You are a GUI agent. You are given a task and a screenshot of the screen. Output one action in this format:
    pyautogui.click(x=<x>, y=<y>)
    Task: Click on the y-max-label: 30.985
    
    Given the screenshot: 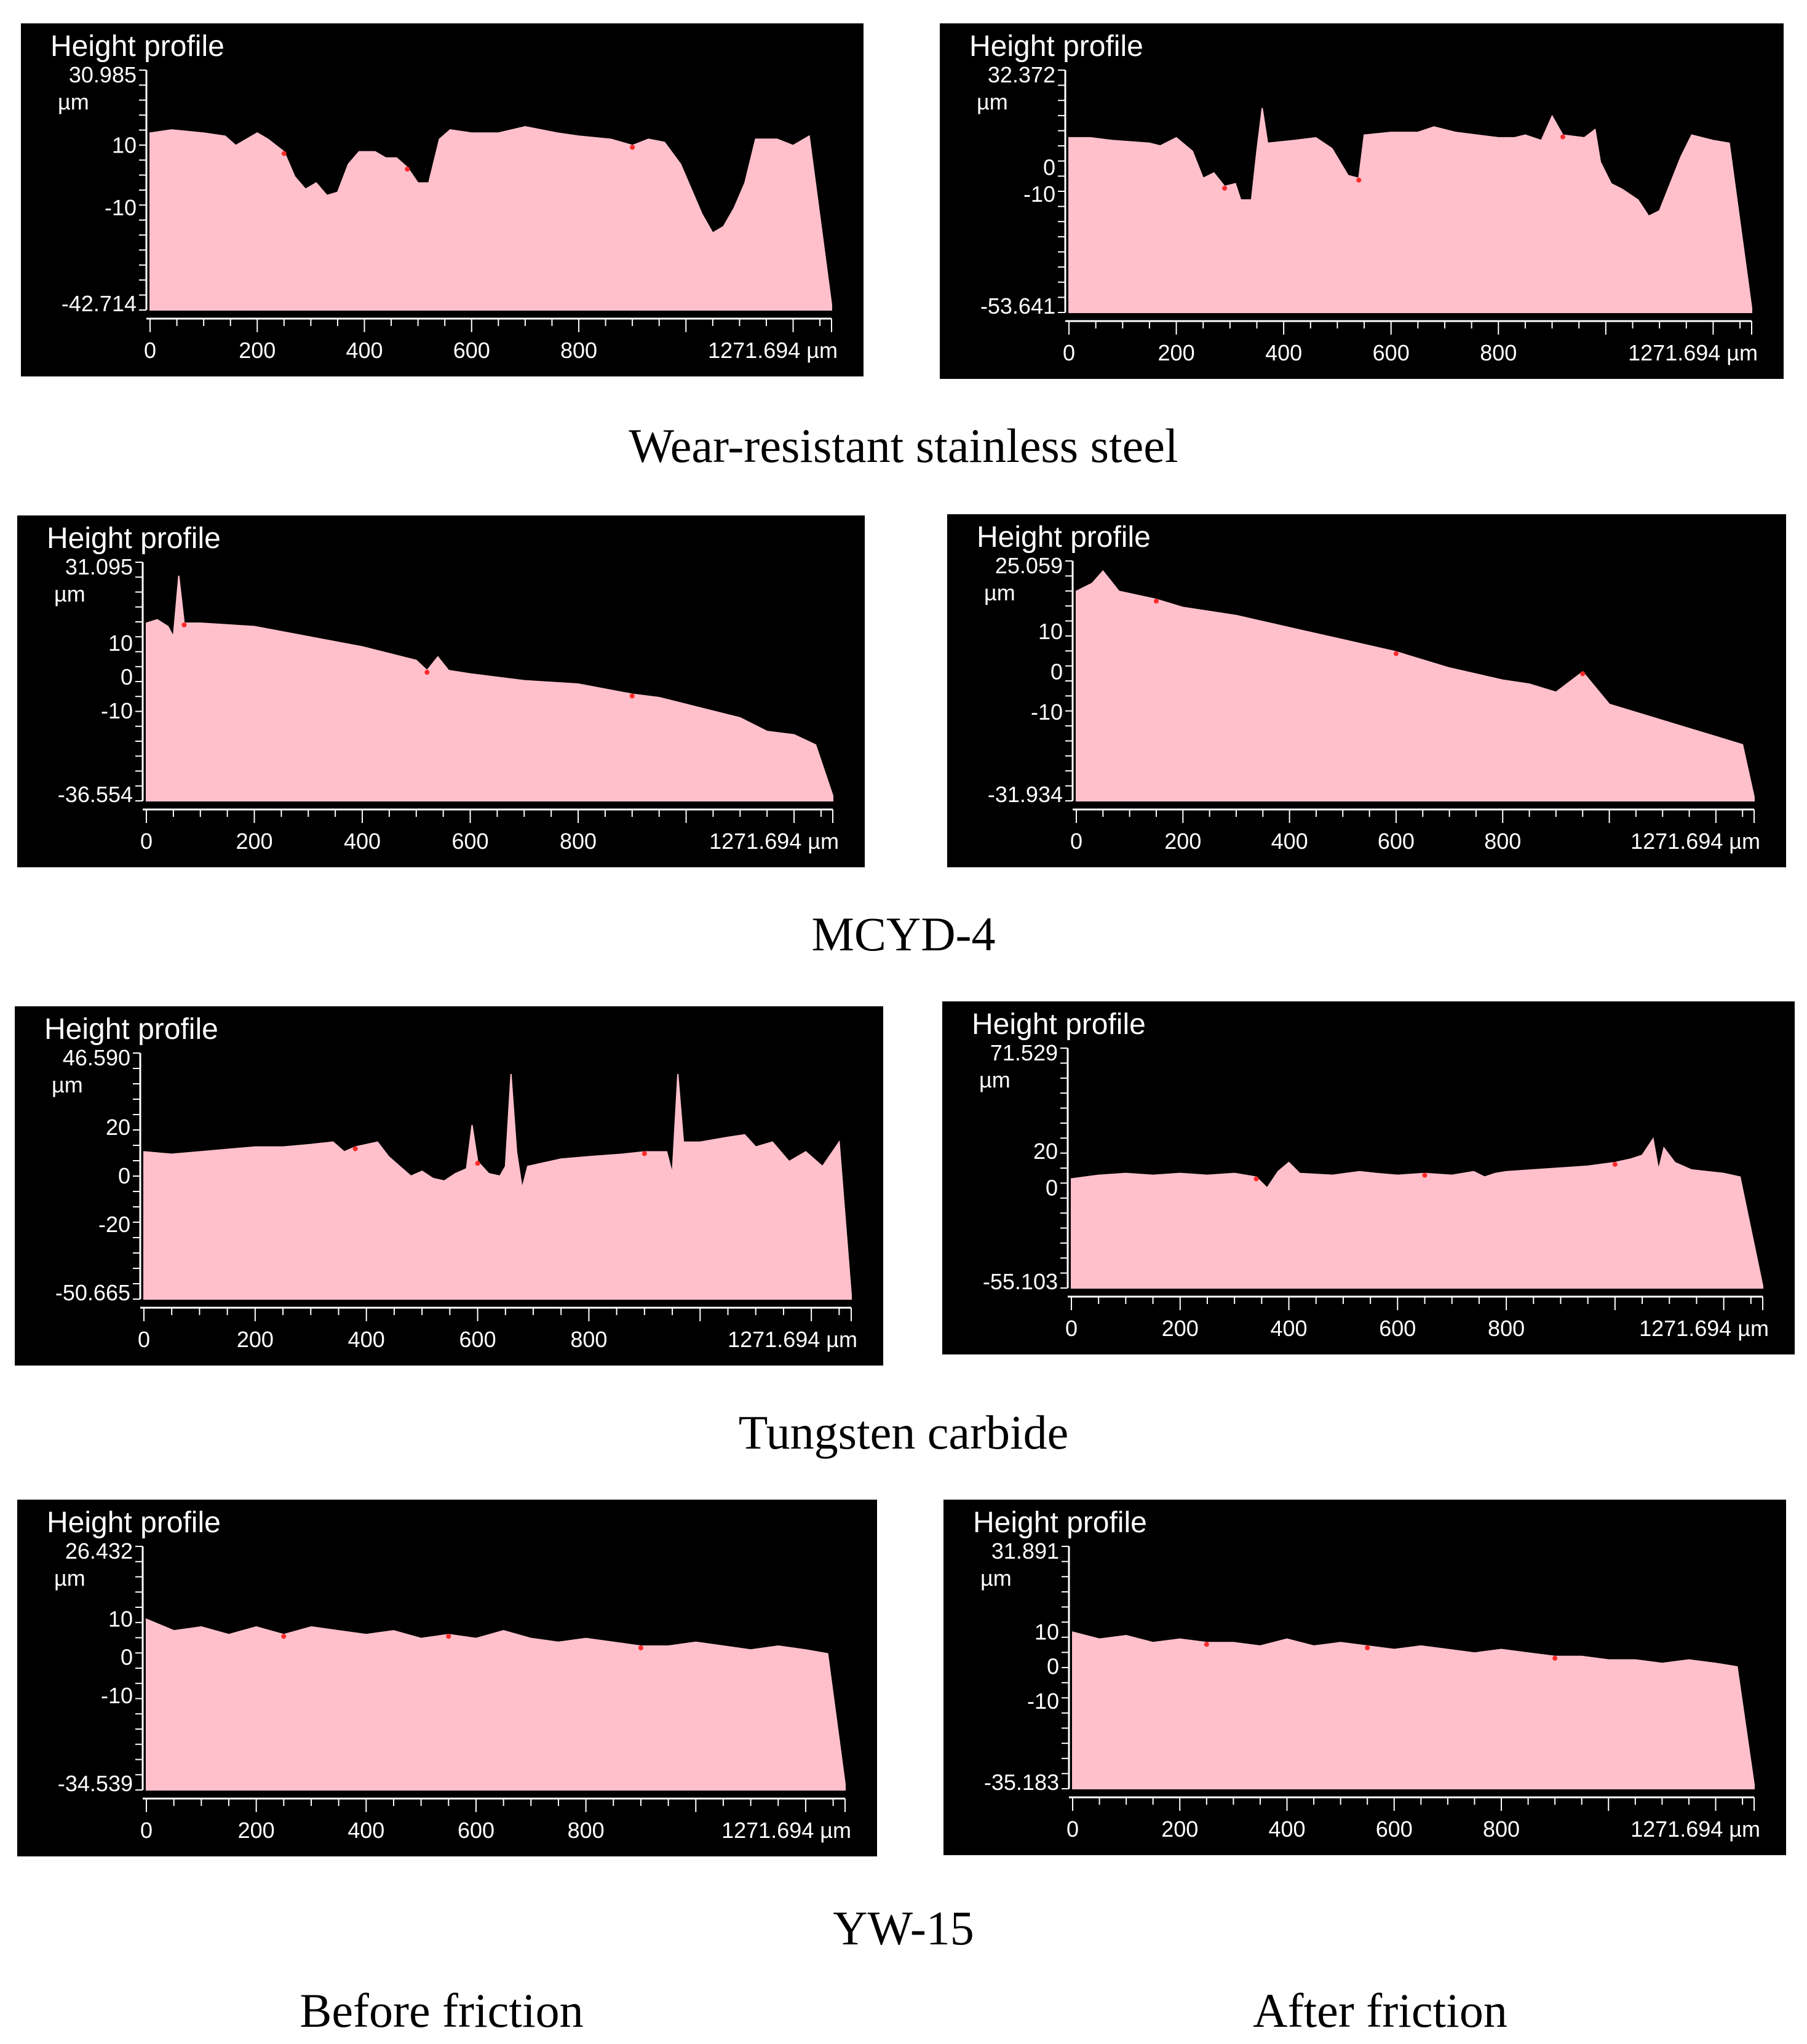 What is the action you would take?
    pyautogui.click(x=103, y=74)
    